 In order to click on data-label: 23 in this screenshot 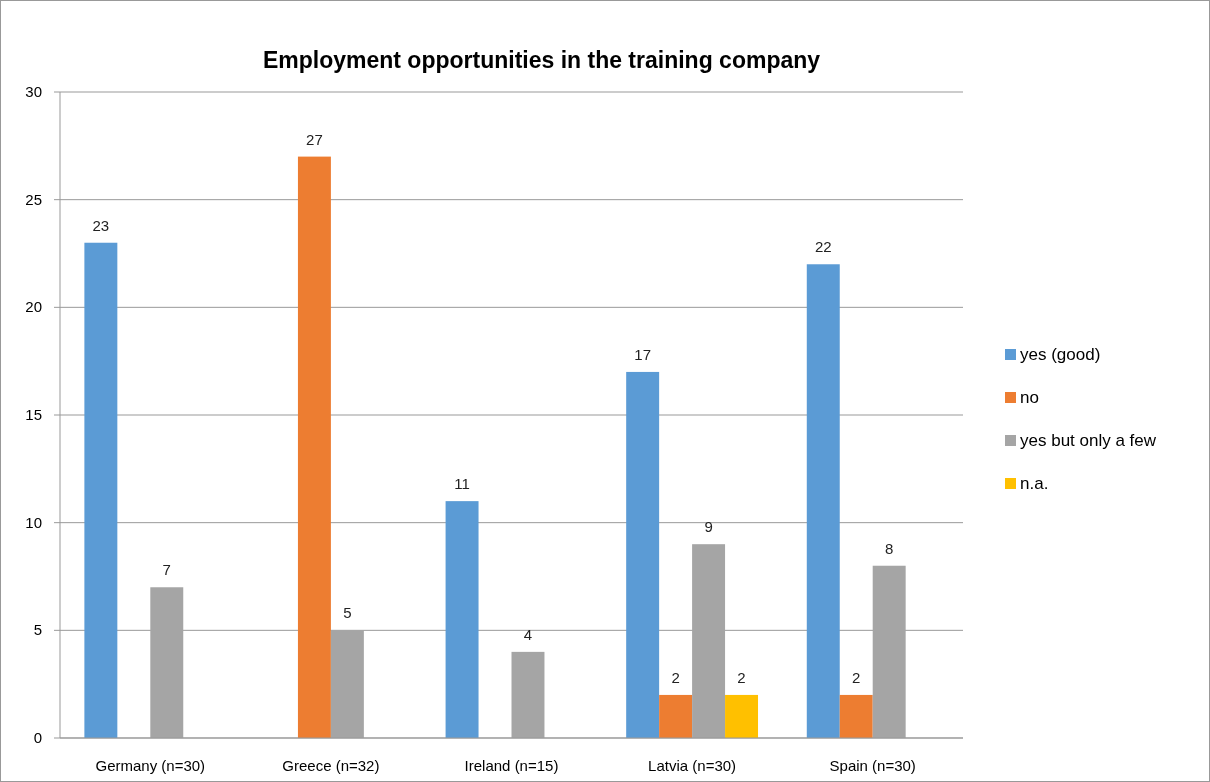, I will do `click(101, 225)`.